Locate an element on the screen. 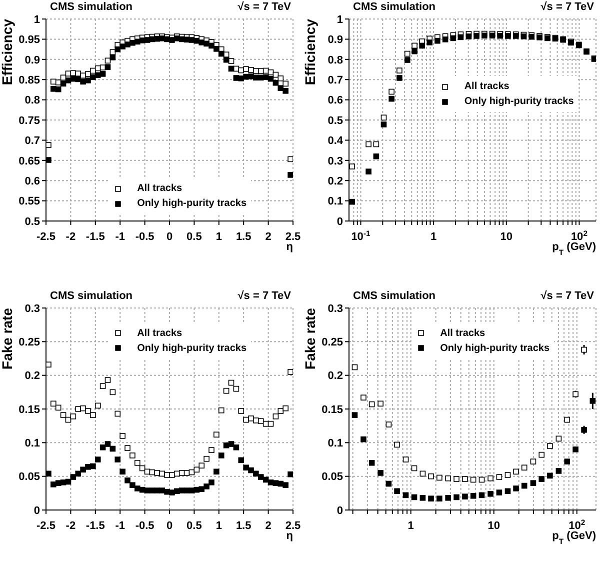  y-tick-label: 0.75 is located at coordinates (29, 120).